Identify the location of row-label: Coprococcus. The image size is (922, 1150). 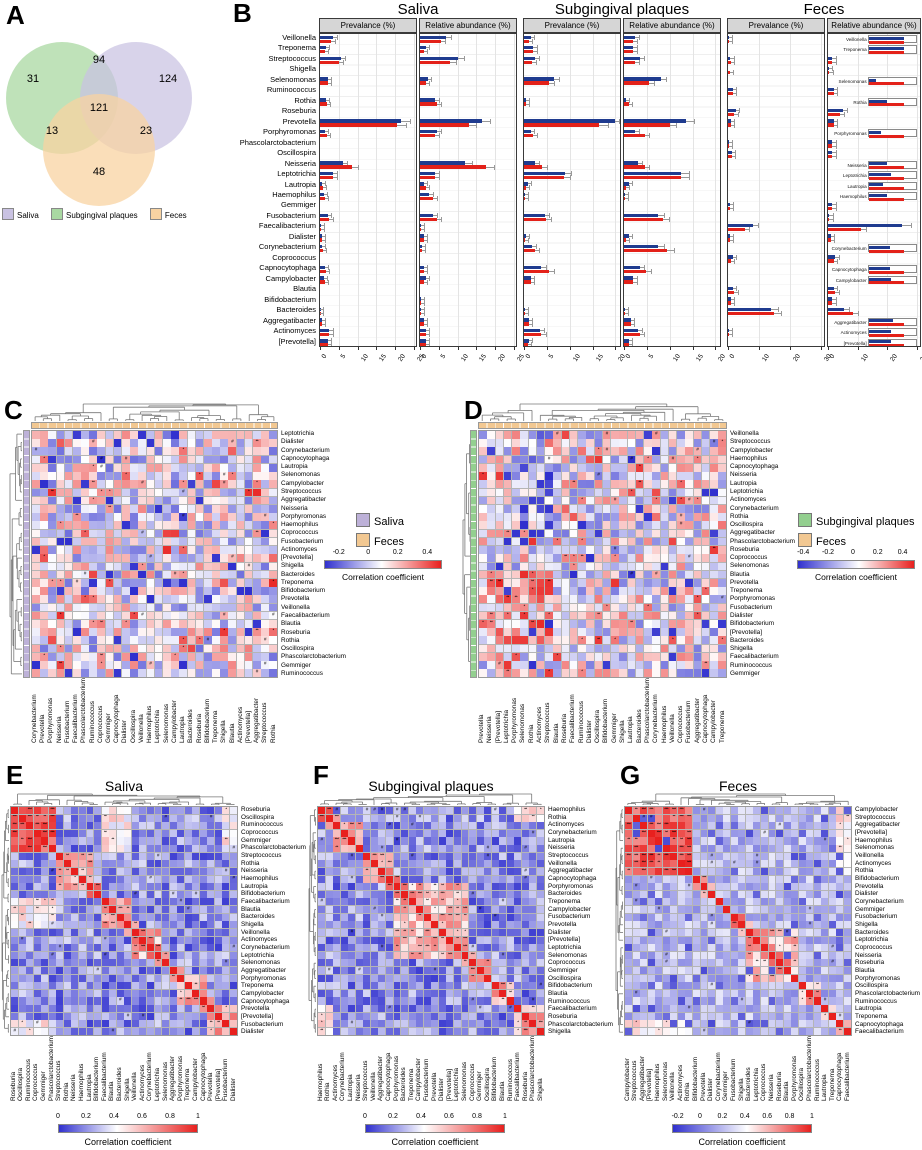
(300, 533).